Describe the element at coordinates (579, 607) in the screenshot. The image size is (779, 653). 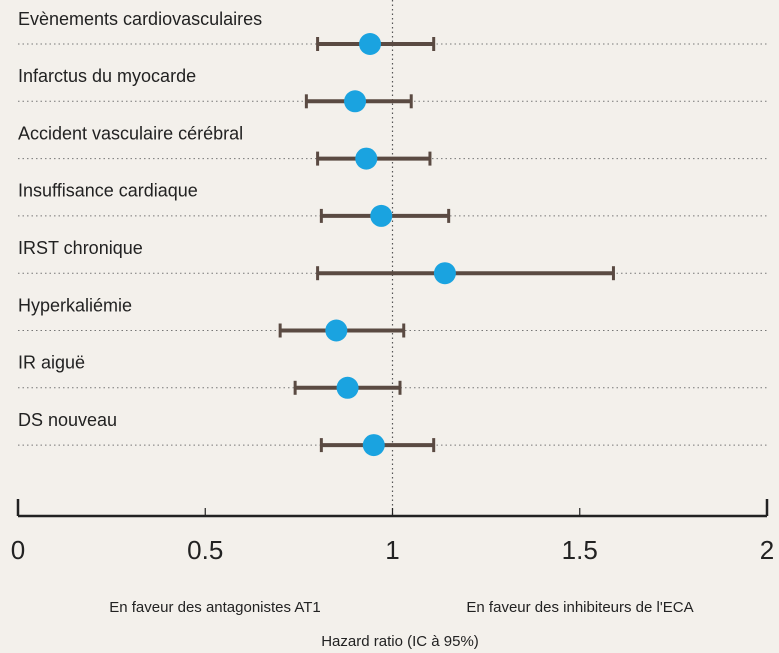
I see `annotation: En faveur des inhibiteurs de l'ECA` at that location.